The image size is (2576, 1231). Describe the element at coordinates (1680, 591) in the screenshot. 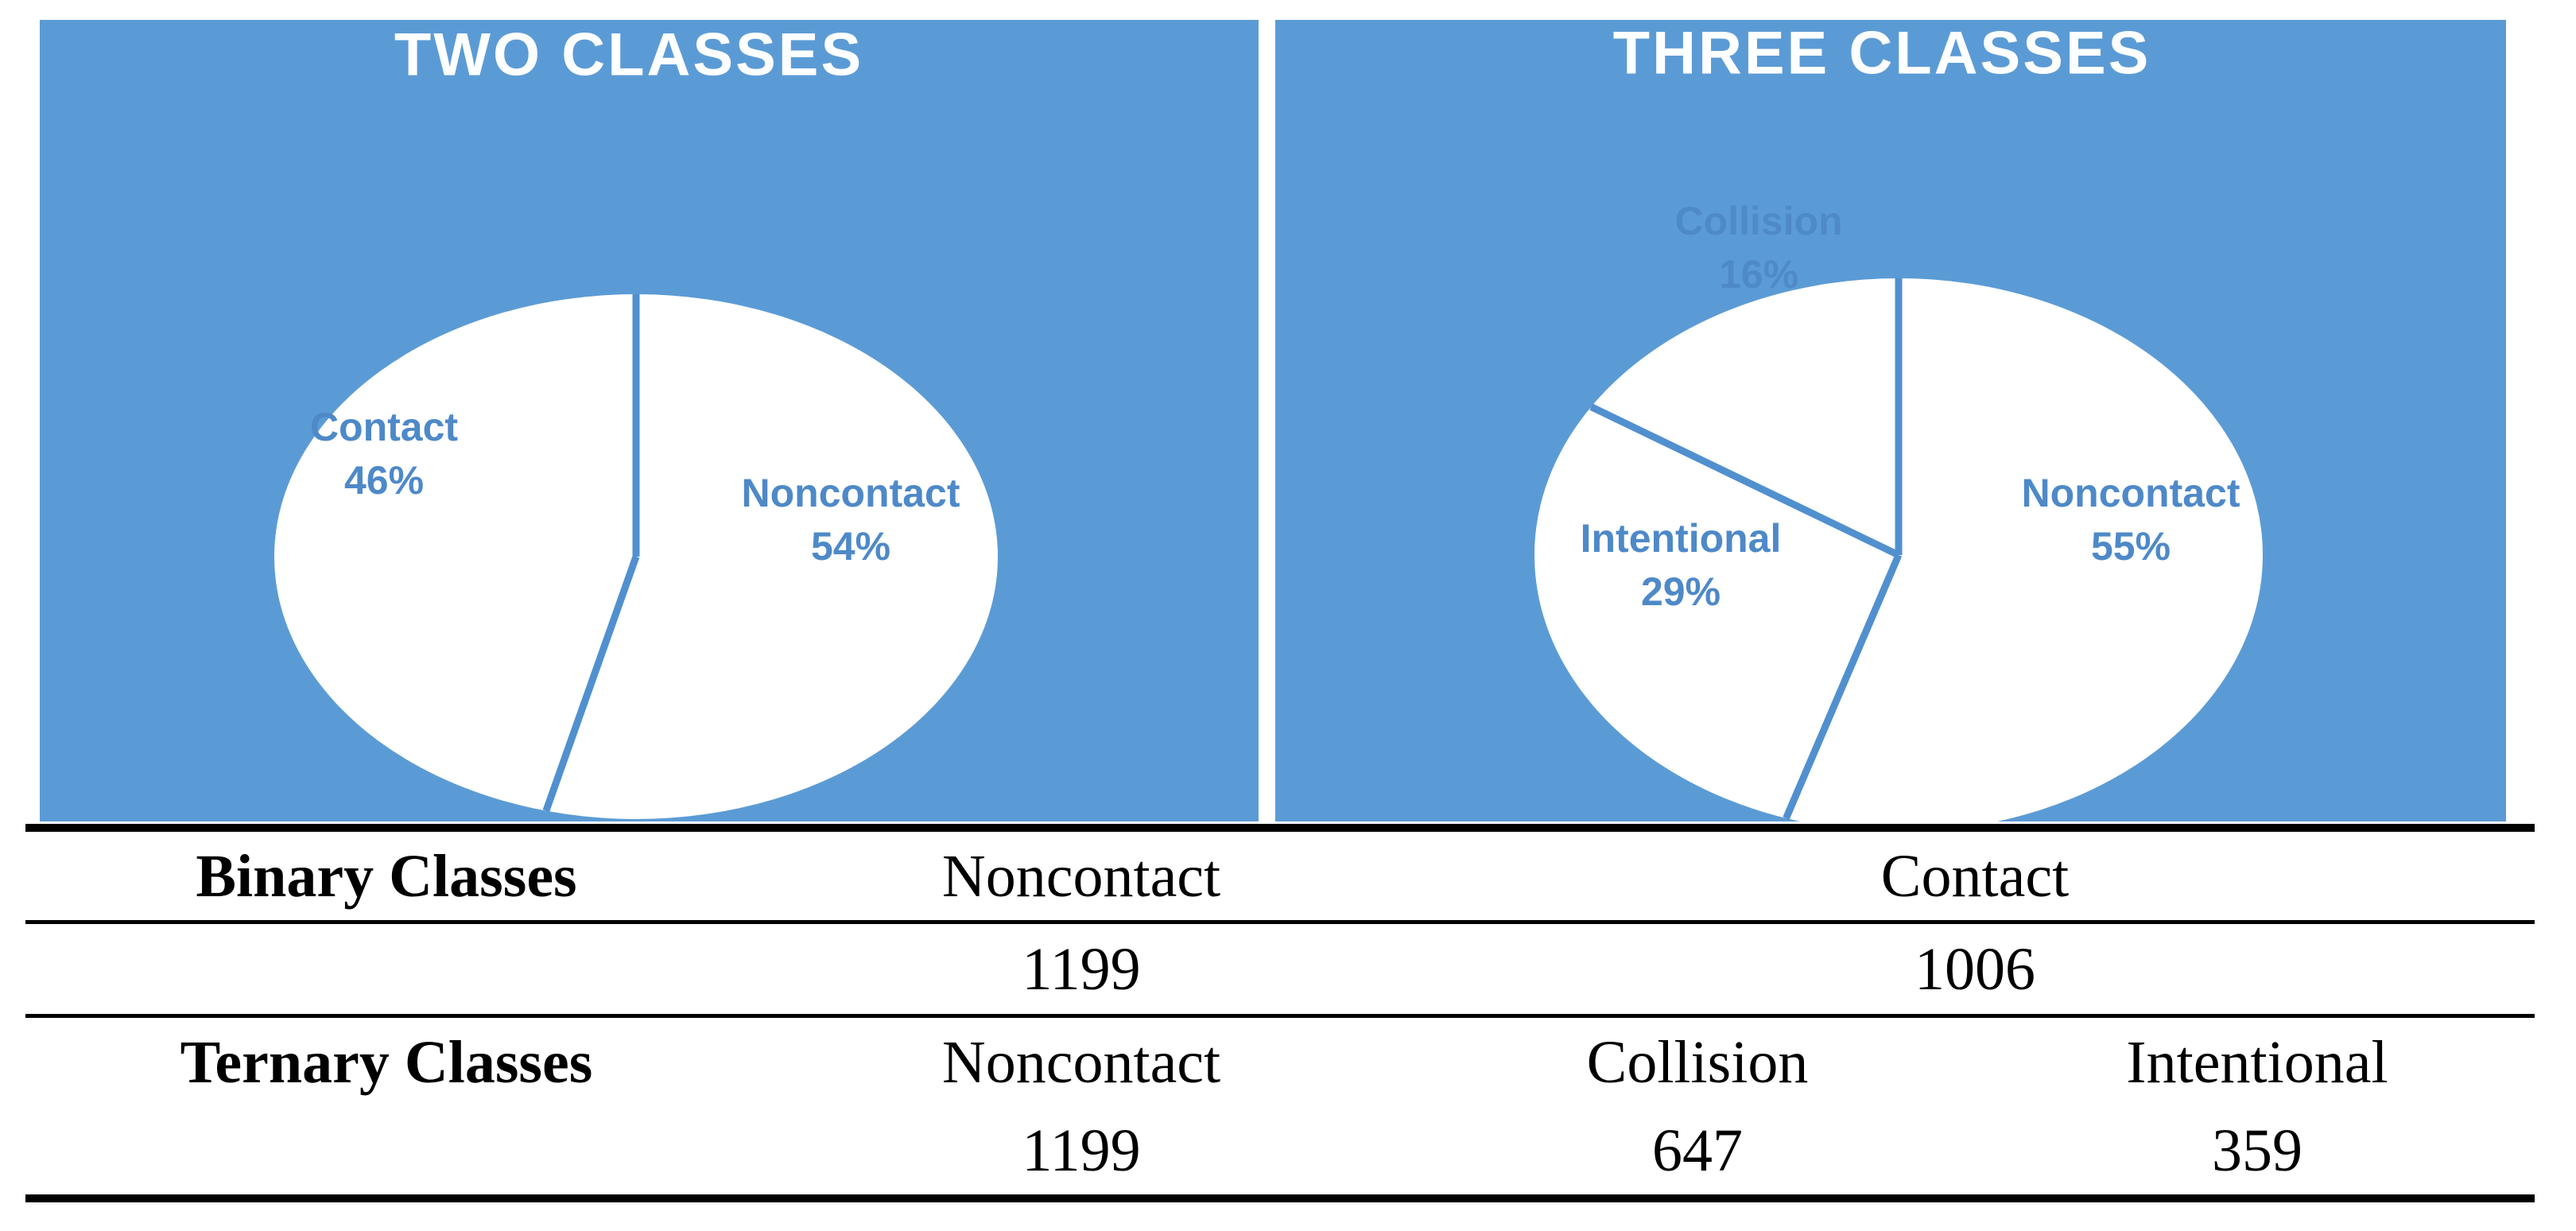

I see `intentional-slice-pct: 29%` at that location.